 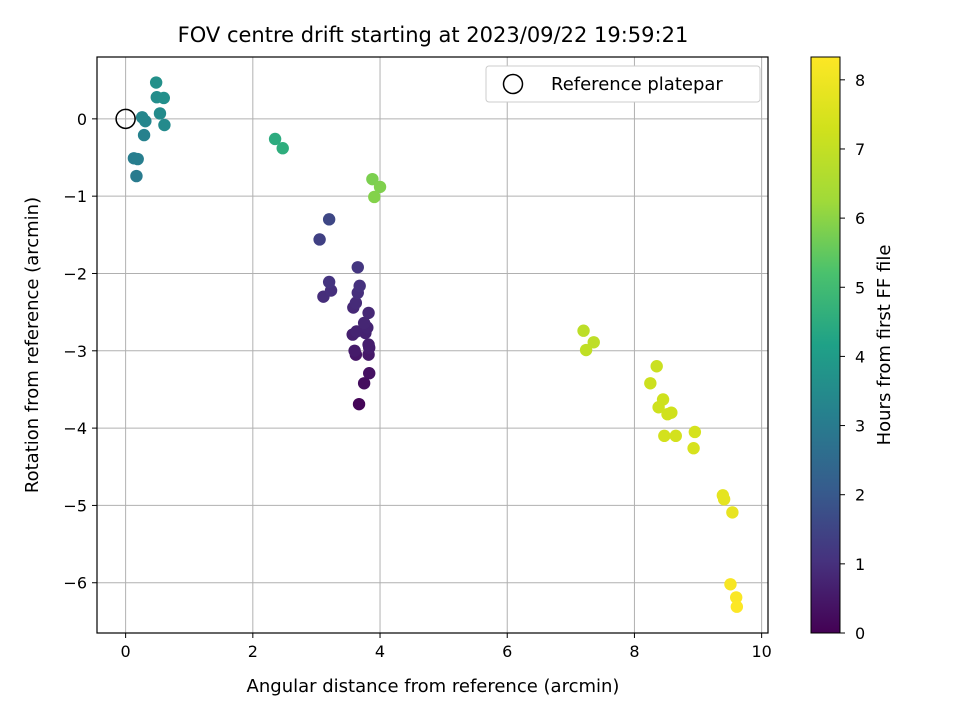 I want to click on legend-box, so click(x=623, y=84).